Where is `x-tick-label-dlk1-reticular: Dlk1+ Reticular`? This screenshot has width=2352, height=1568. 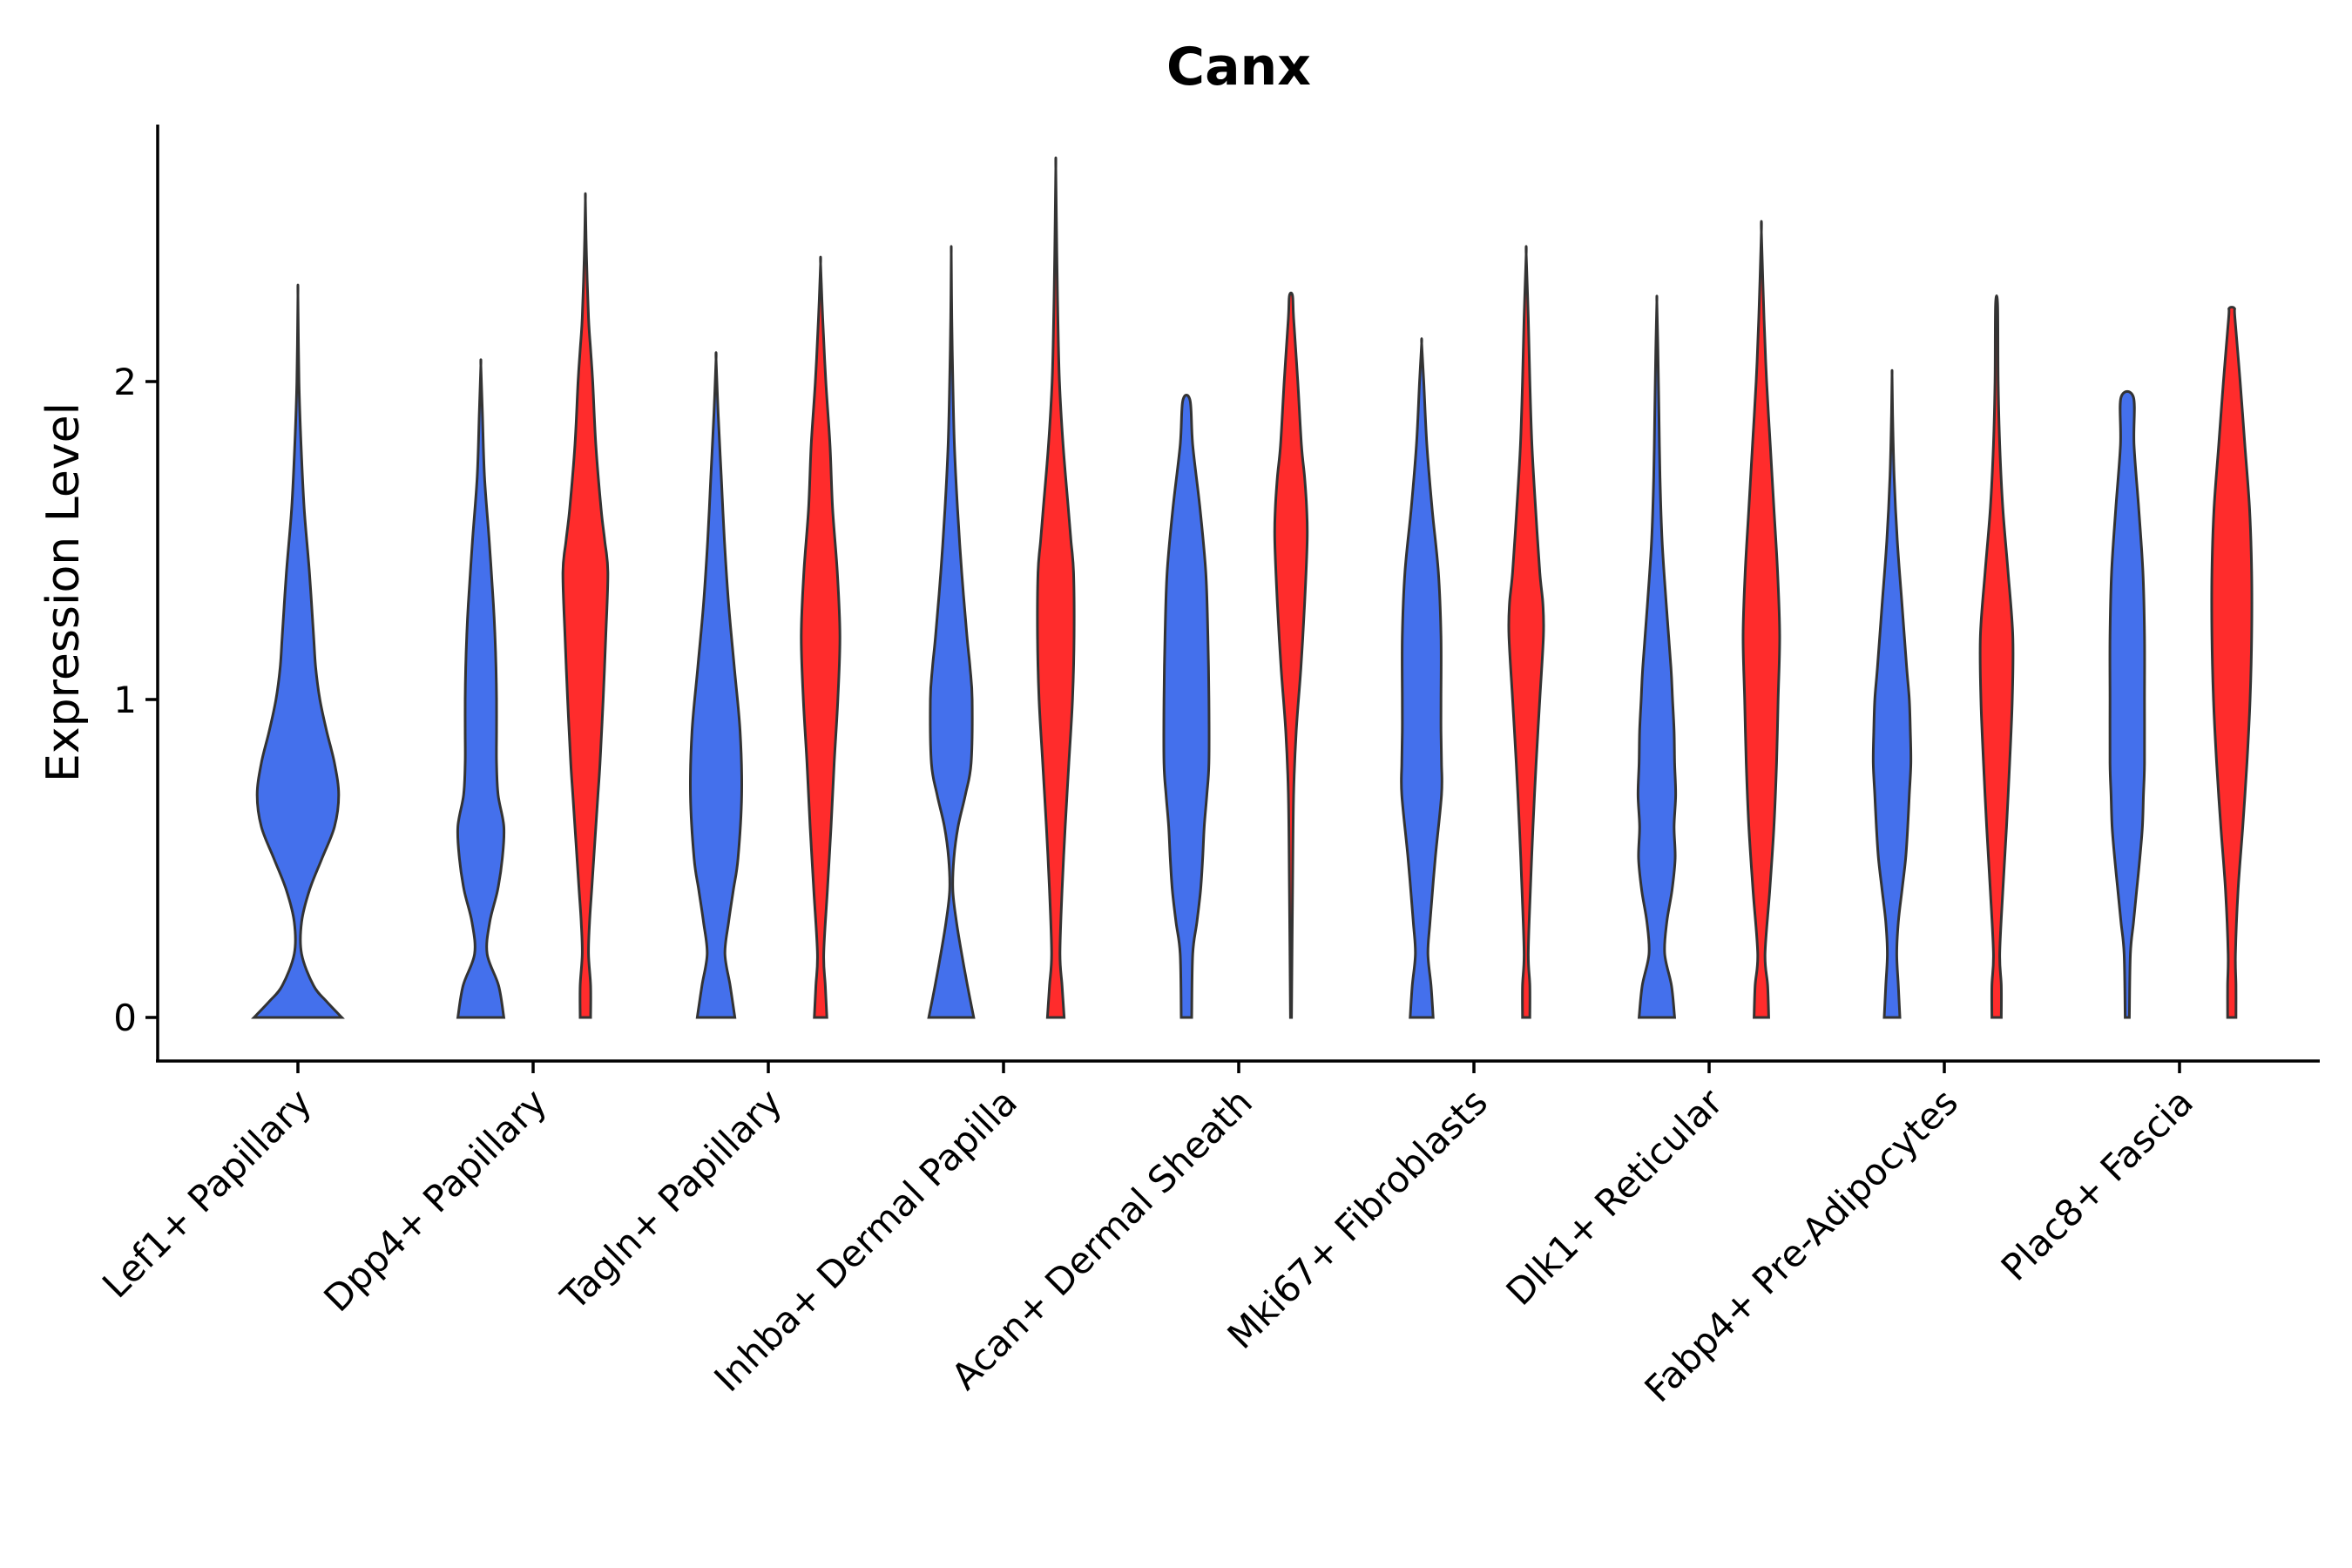 x-tick-label-dlk1-reticular: Dlk1+ Reticular is located at coordinates (1615, 1197).